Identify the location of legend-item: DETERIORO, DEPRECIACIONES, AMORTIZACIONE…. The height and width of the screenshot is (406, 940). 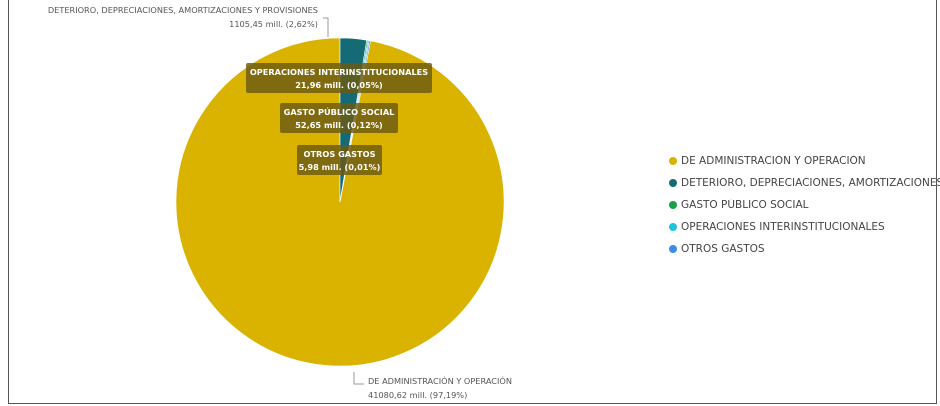
(804, 183).